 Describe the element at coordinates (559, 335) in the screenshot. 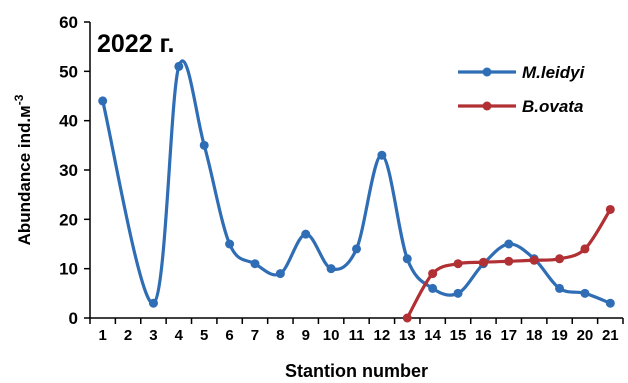

I see `x-tick-label: 19` at that location.